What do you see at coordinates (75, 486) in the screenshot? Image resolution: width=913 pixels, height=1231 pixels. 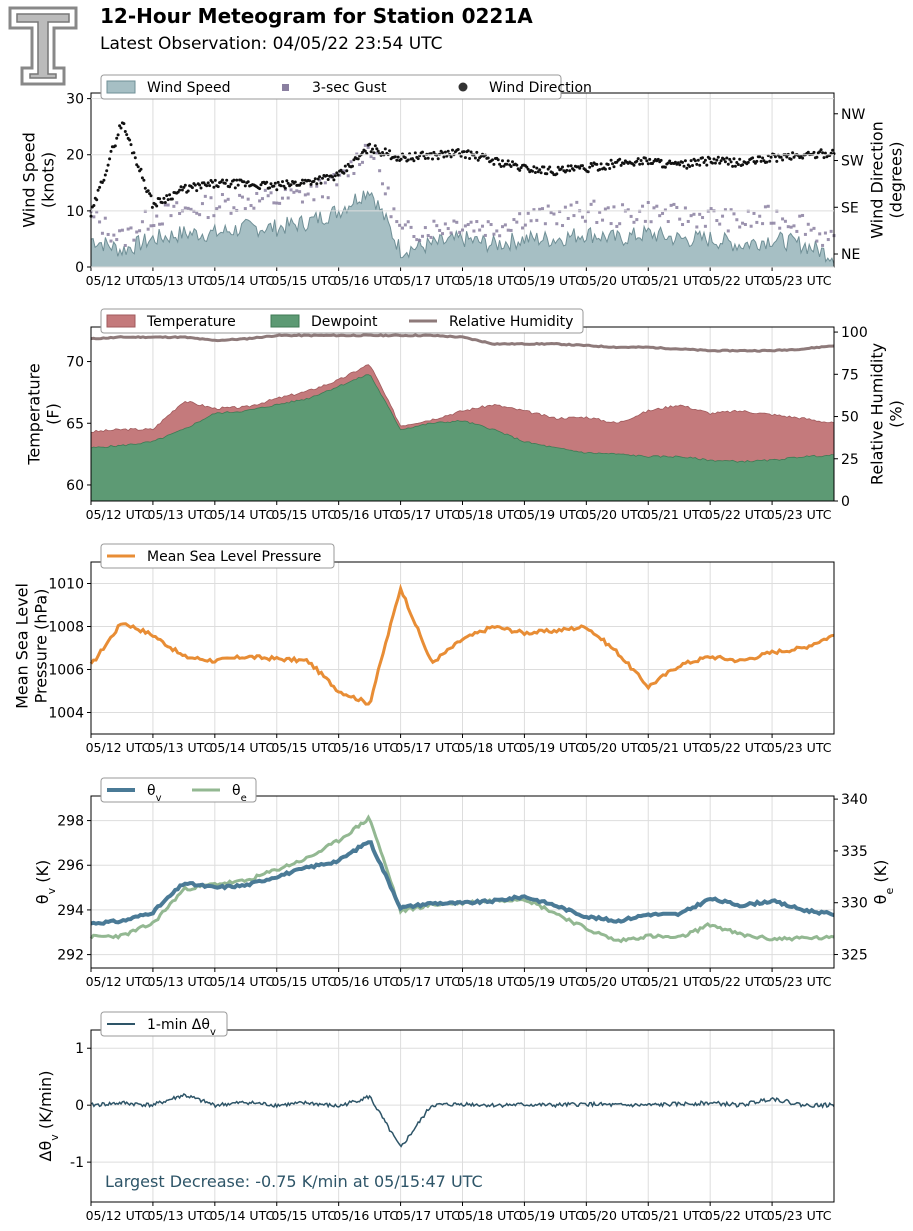 I see `y-tick-label: 60` at bounding box center [75, 486].